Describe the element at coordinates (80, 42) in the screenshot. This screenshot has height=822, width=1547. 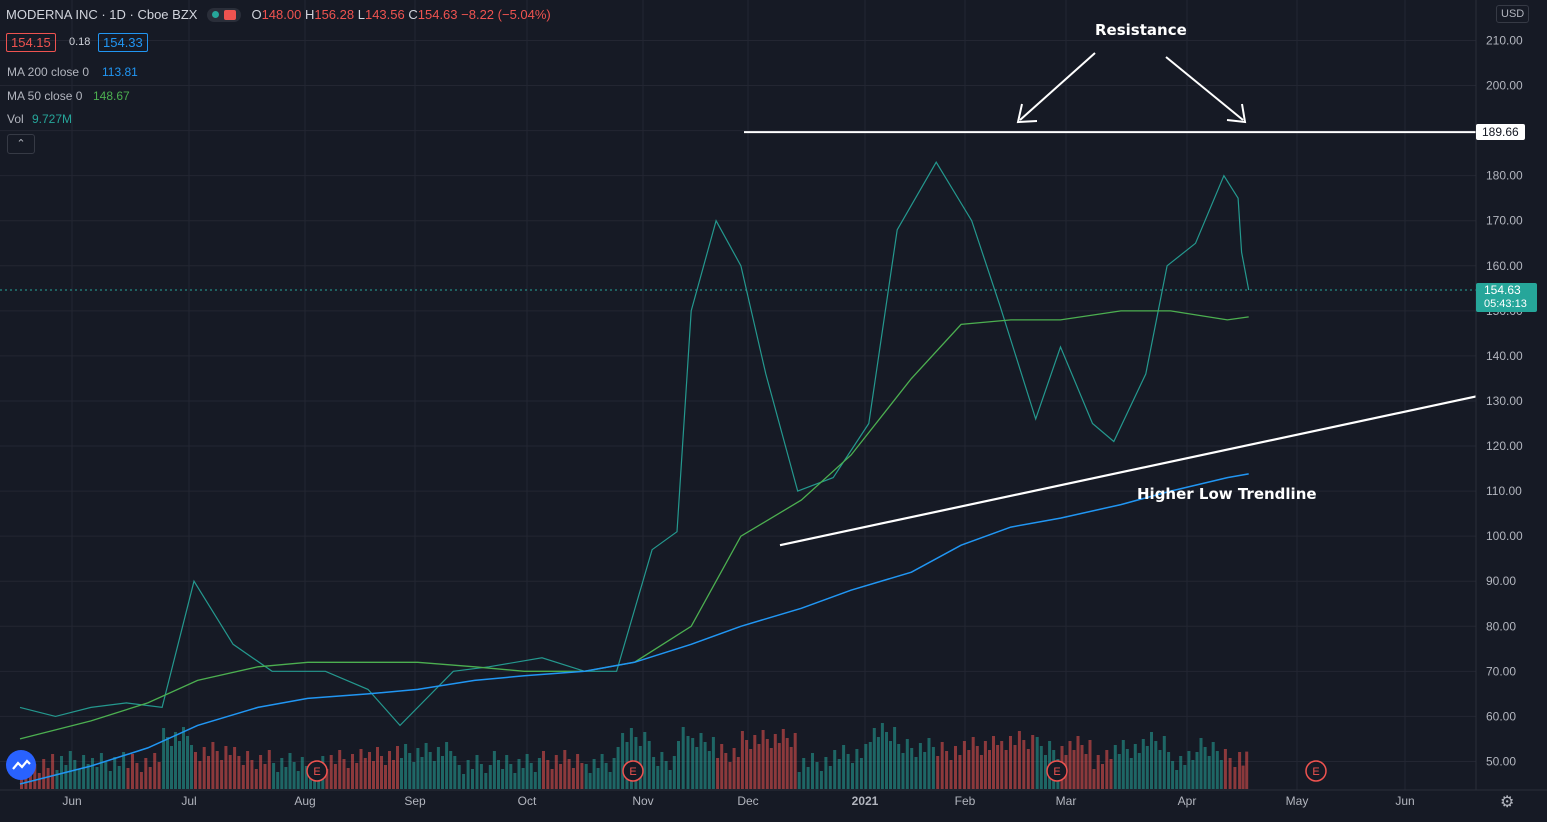
I see `spread-value: 0.18` at that location.